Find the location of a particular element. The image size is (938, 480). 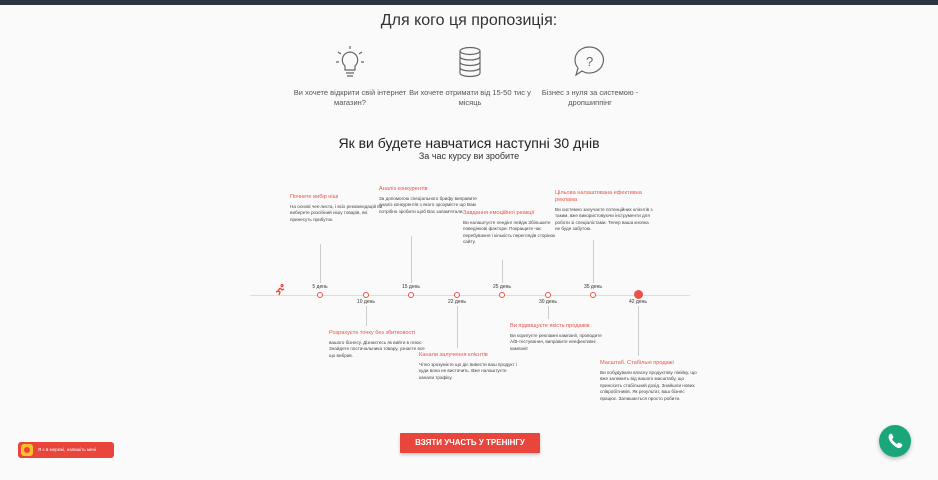

timeline-item-title: Канали залучення клієнтів is located at coordinates (453, 355).